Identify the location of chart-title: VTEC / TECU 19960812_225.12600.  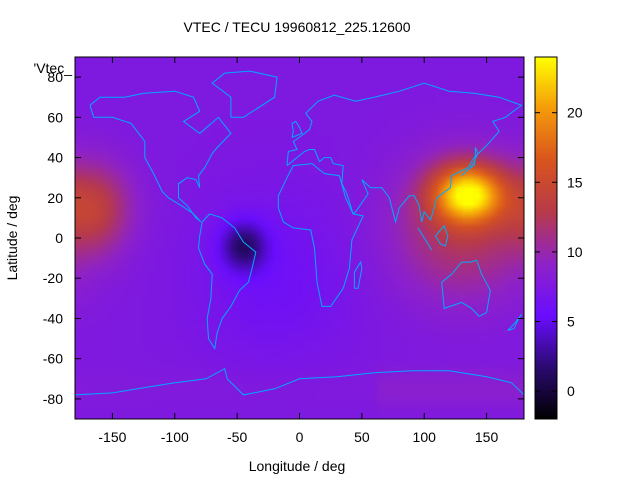
(296, 27).